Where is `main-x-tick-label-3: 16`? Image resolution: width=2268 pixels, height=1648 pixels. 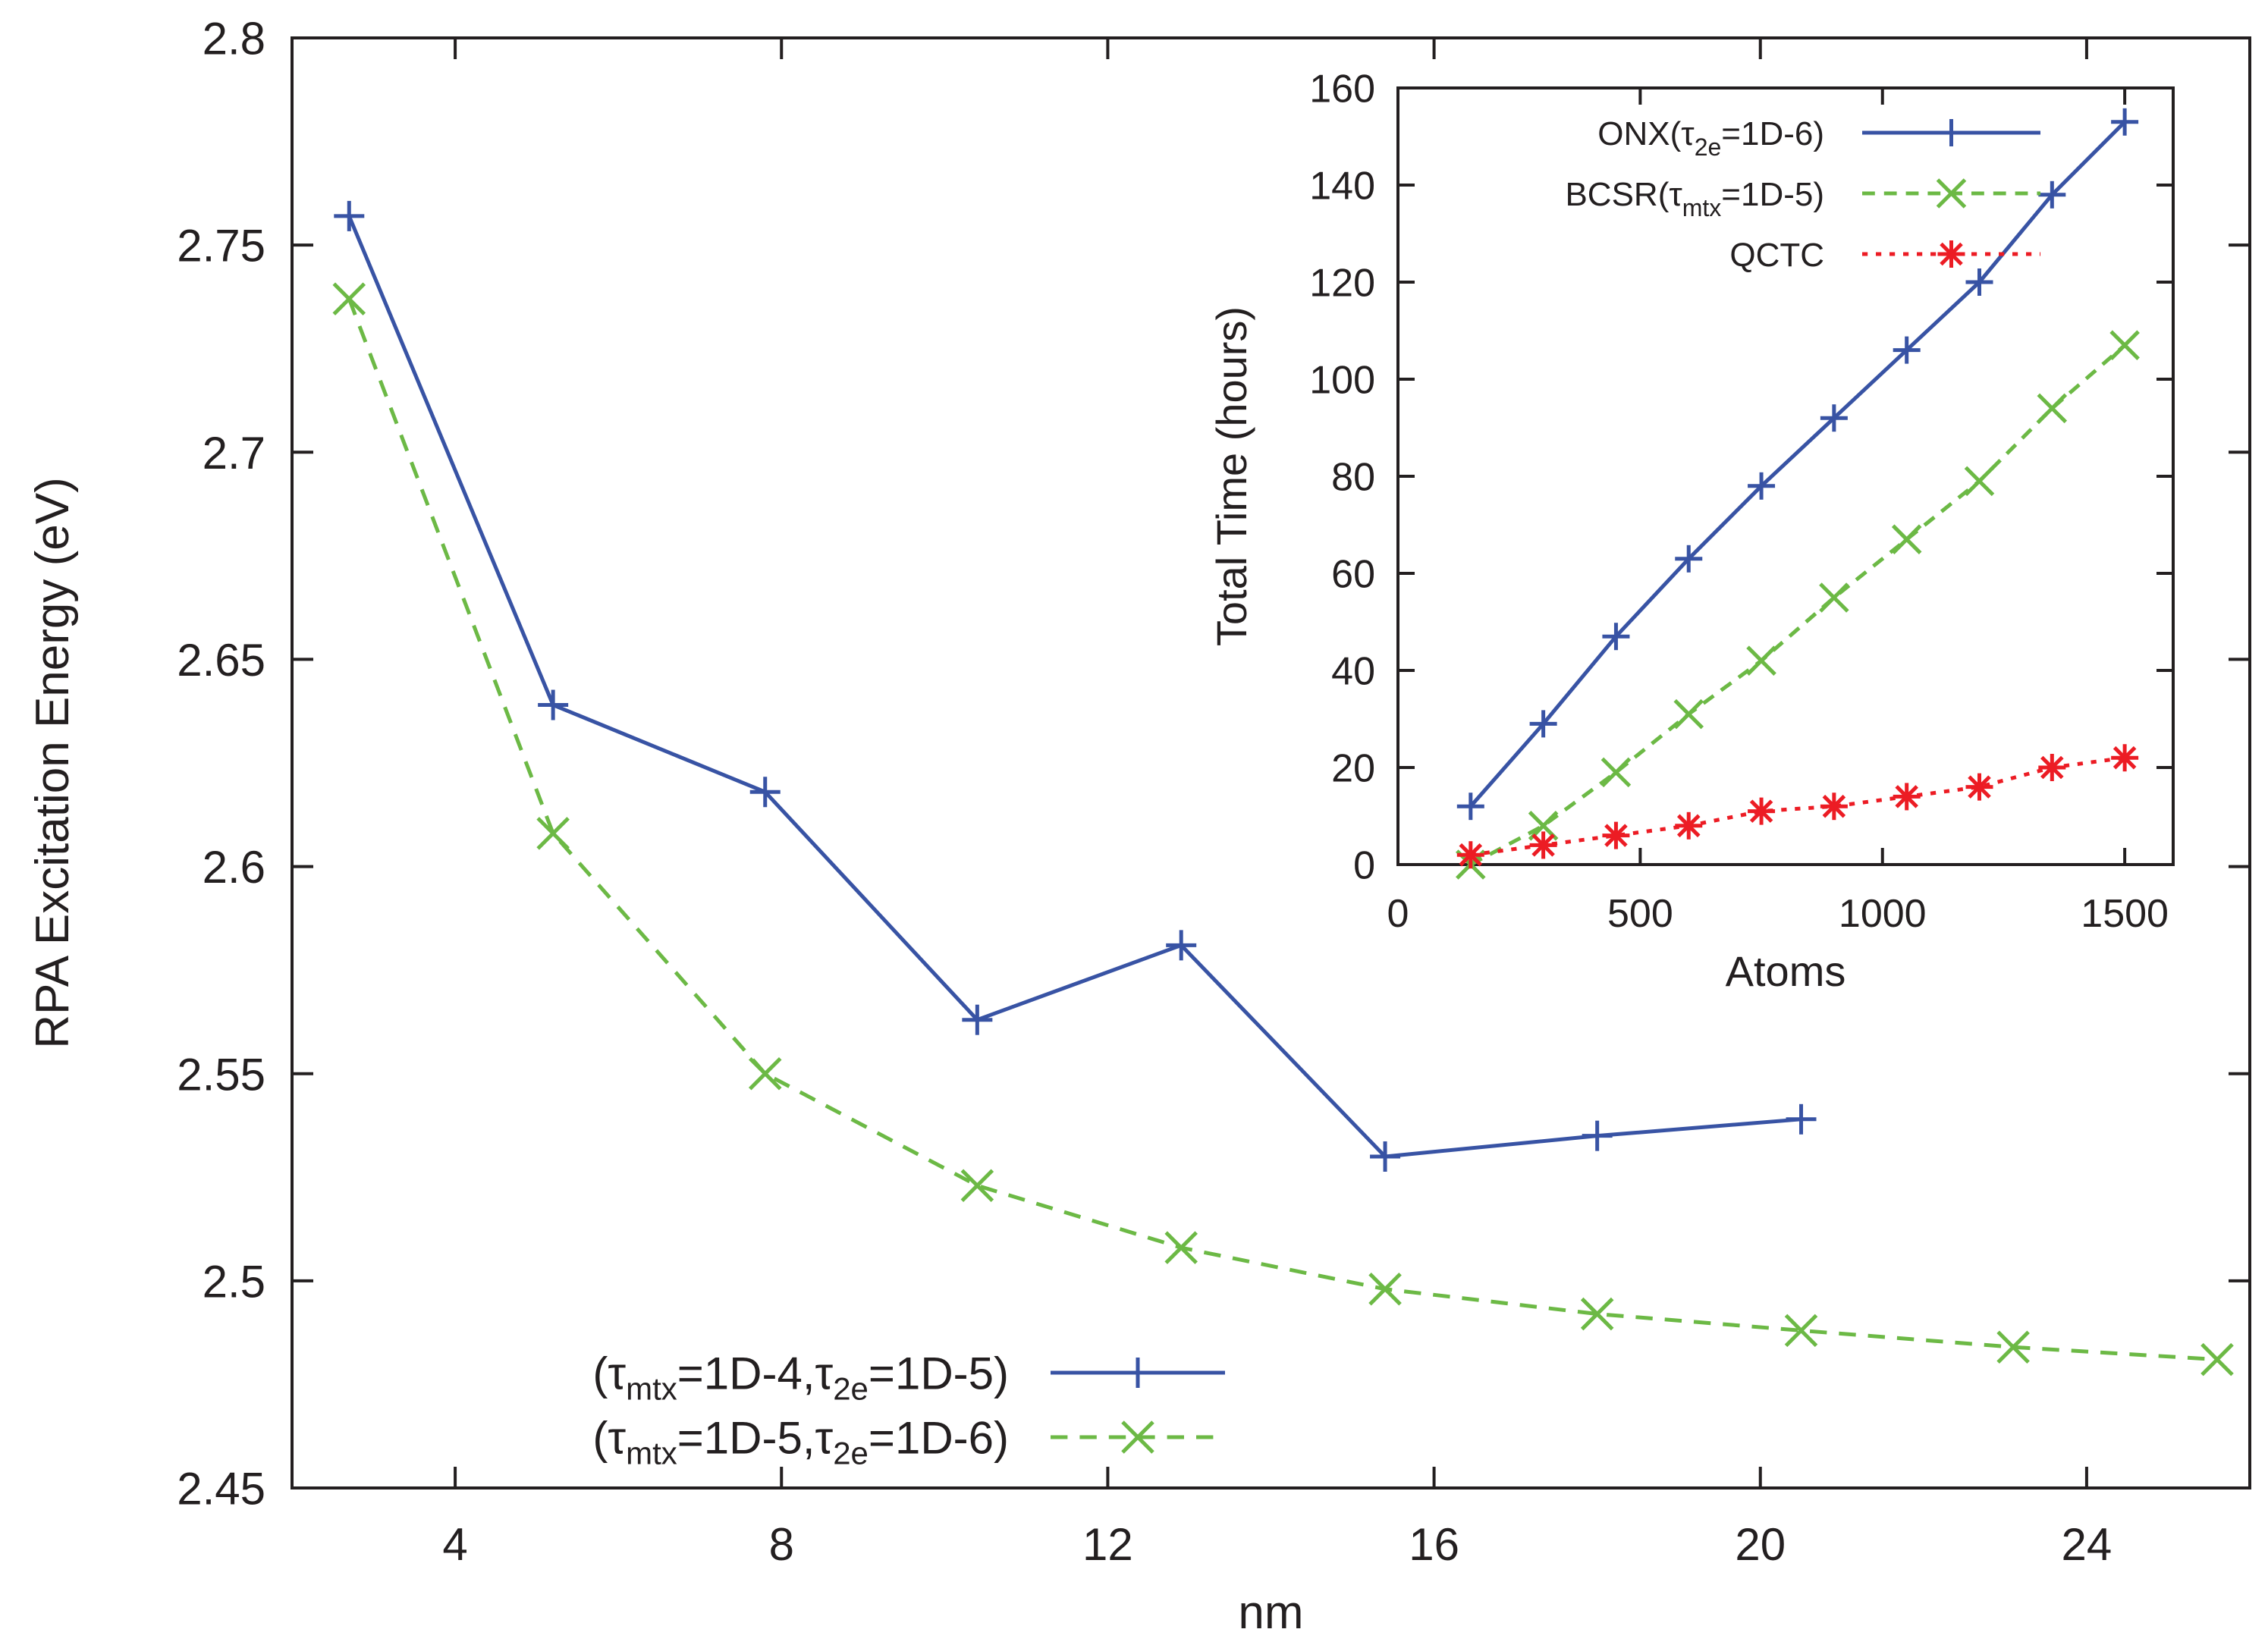 main-x-tick-label-3: 16 is located at coordinates (1434, 1544).